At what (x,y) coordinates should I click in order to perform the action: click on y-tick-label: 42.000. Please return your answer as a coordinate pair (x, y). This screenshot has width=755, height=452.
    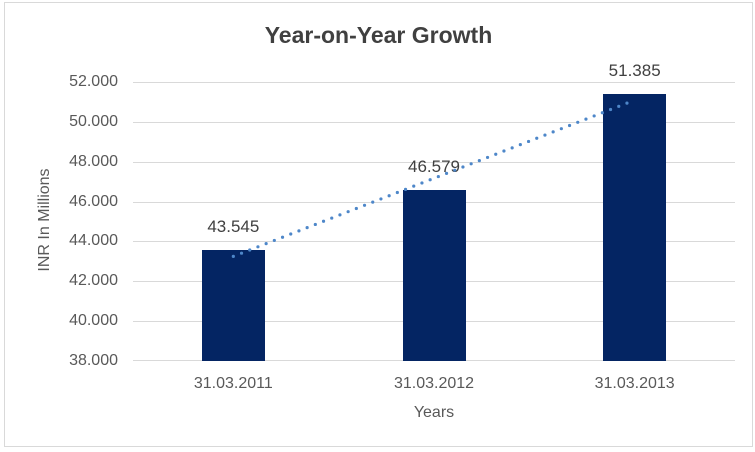
    Looking at the image, I should click on (93, 281).